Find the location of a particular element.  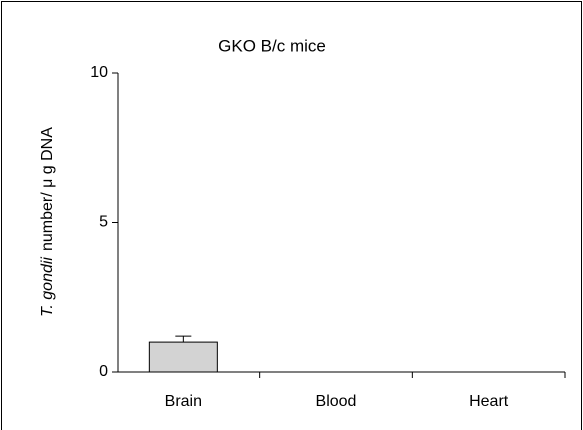

x-tick-label: Brain is located at coordinates (183, 401).